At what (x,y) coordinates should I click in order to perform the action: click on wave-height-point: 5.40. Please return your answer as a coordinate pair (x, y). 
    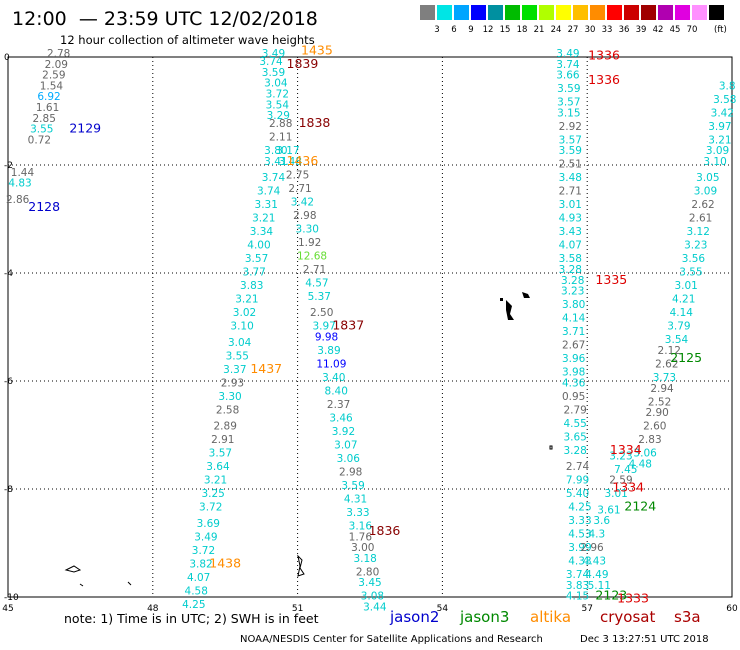
    Looking at the image, I should click on (577, 494).